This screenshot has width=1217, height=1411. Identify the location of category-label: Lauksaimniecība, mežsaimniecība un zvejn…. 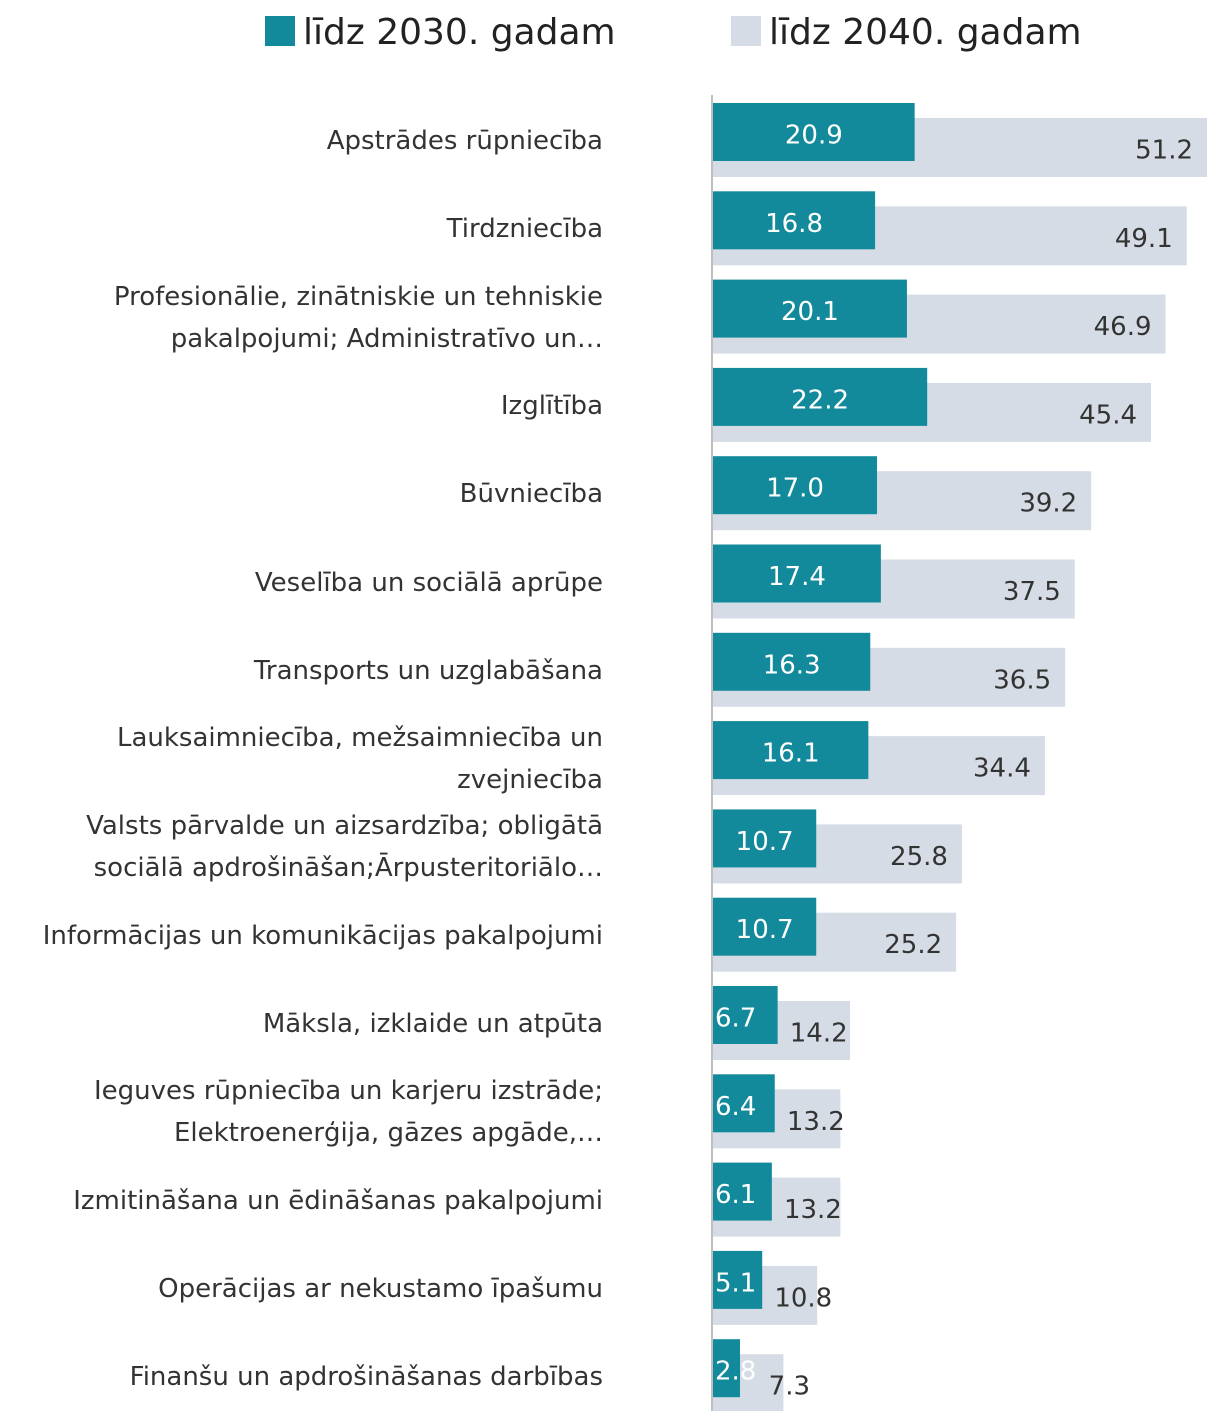
(359, 759).